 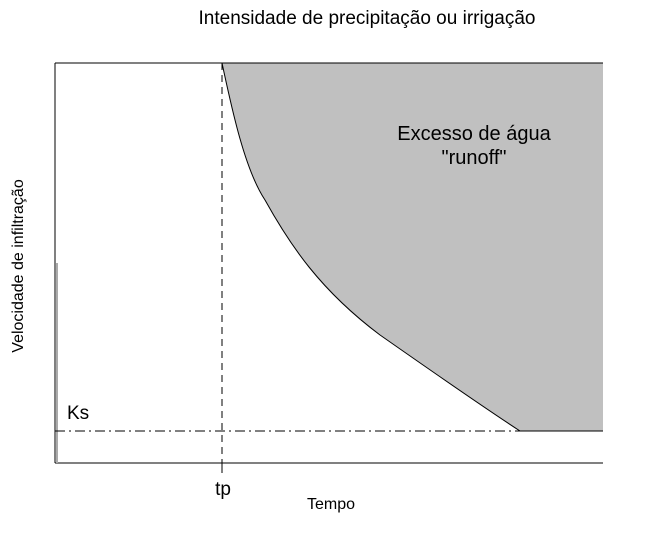 What do you see at coordinates (223, 489) in the screenshot?
I see `tp-label: tp` at bounding box center [223, 489].